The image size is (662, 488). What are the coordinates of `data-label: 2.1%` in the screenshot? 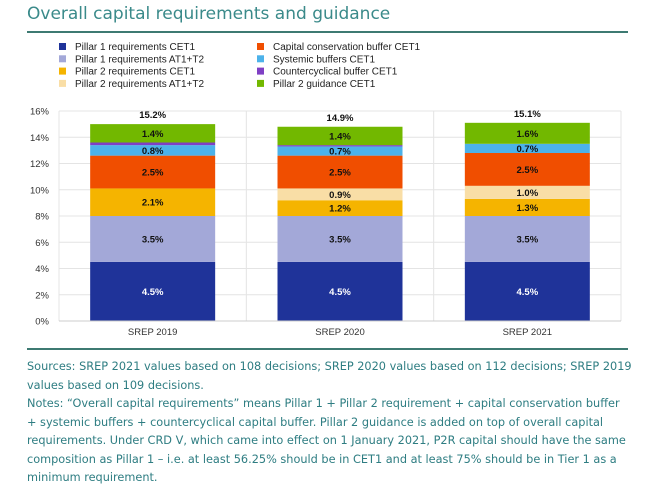 It's located at (153, 203).